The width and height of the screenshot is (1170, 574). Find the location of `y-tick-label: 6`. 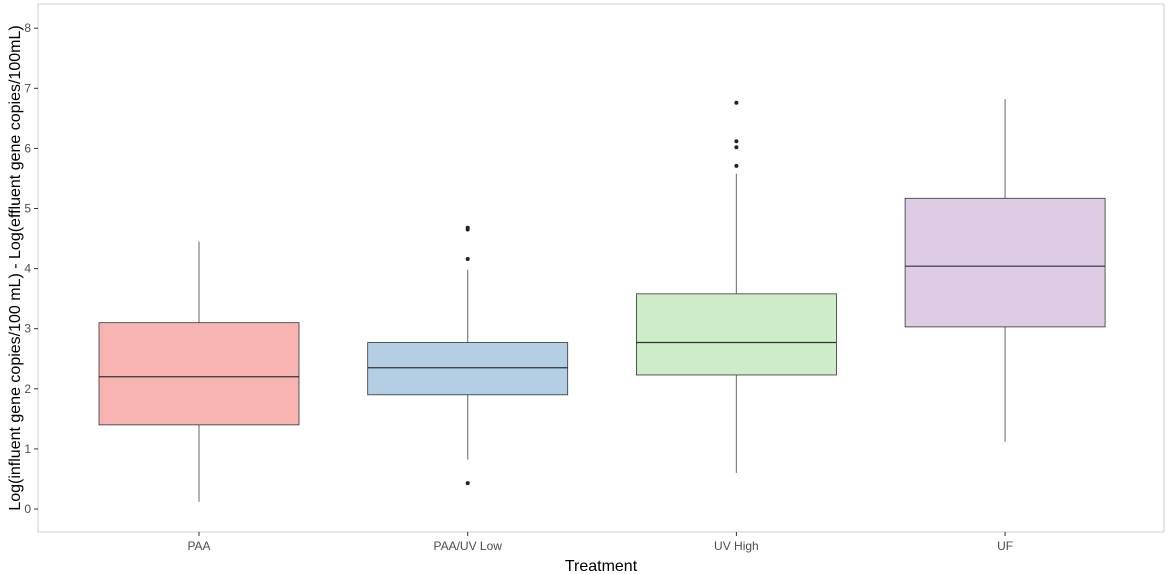

y-tick-label: 6 is located at coordinates (27, 148).